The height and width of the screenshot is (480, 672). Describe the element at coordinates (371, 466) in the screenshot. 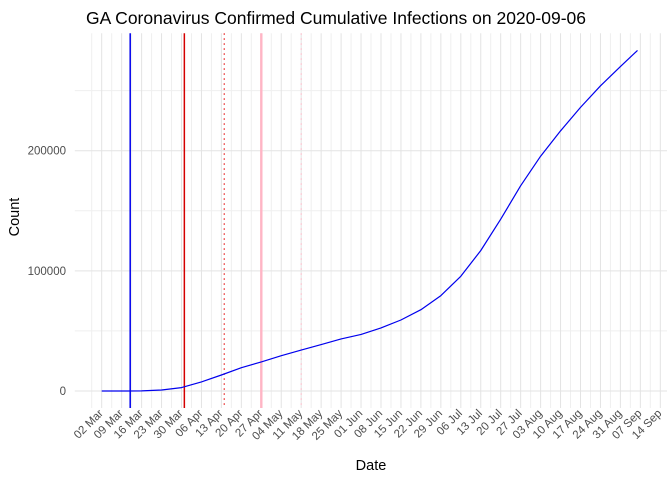

I see `x-axis-title: Date` at that location.